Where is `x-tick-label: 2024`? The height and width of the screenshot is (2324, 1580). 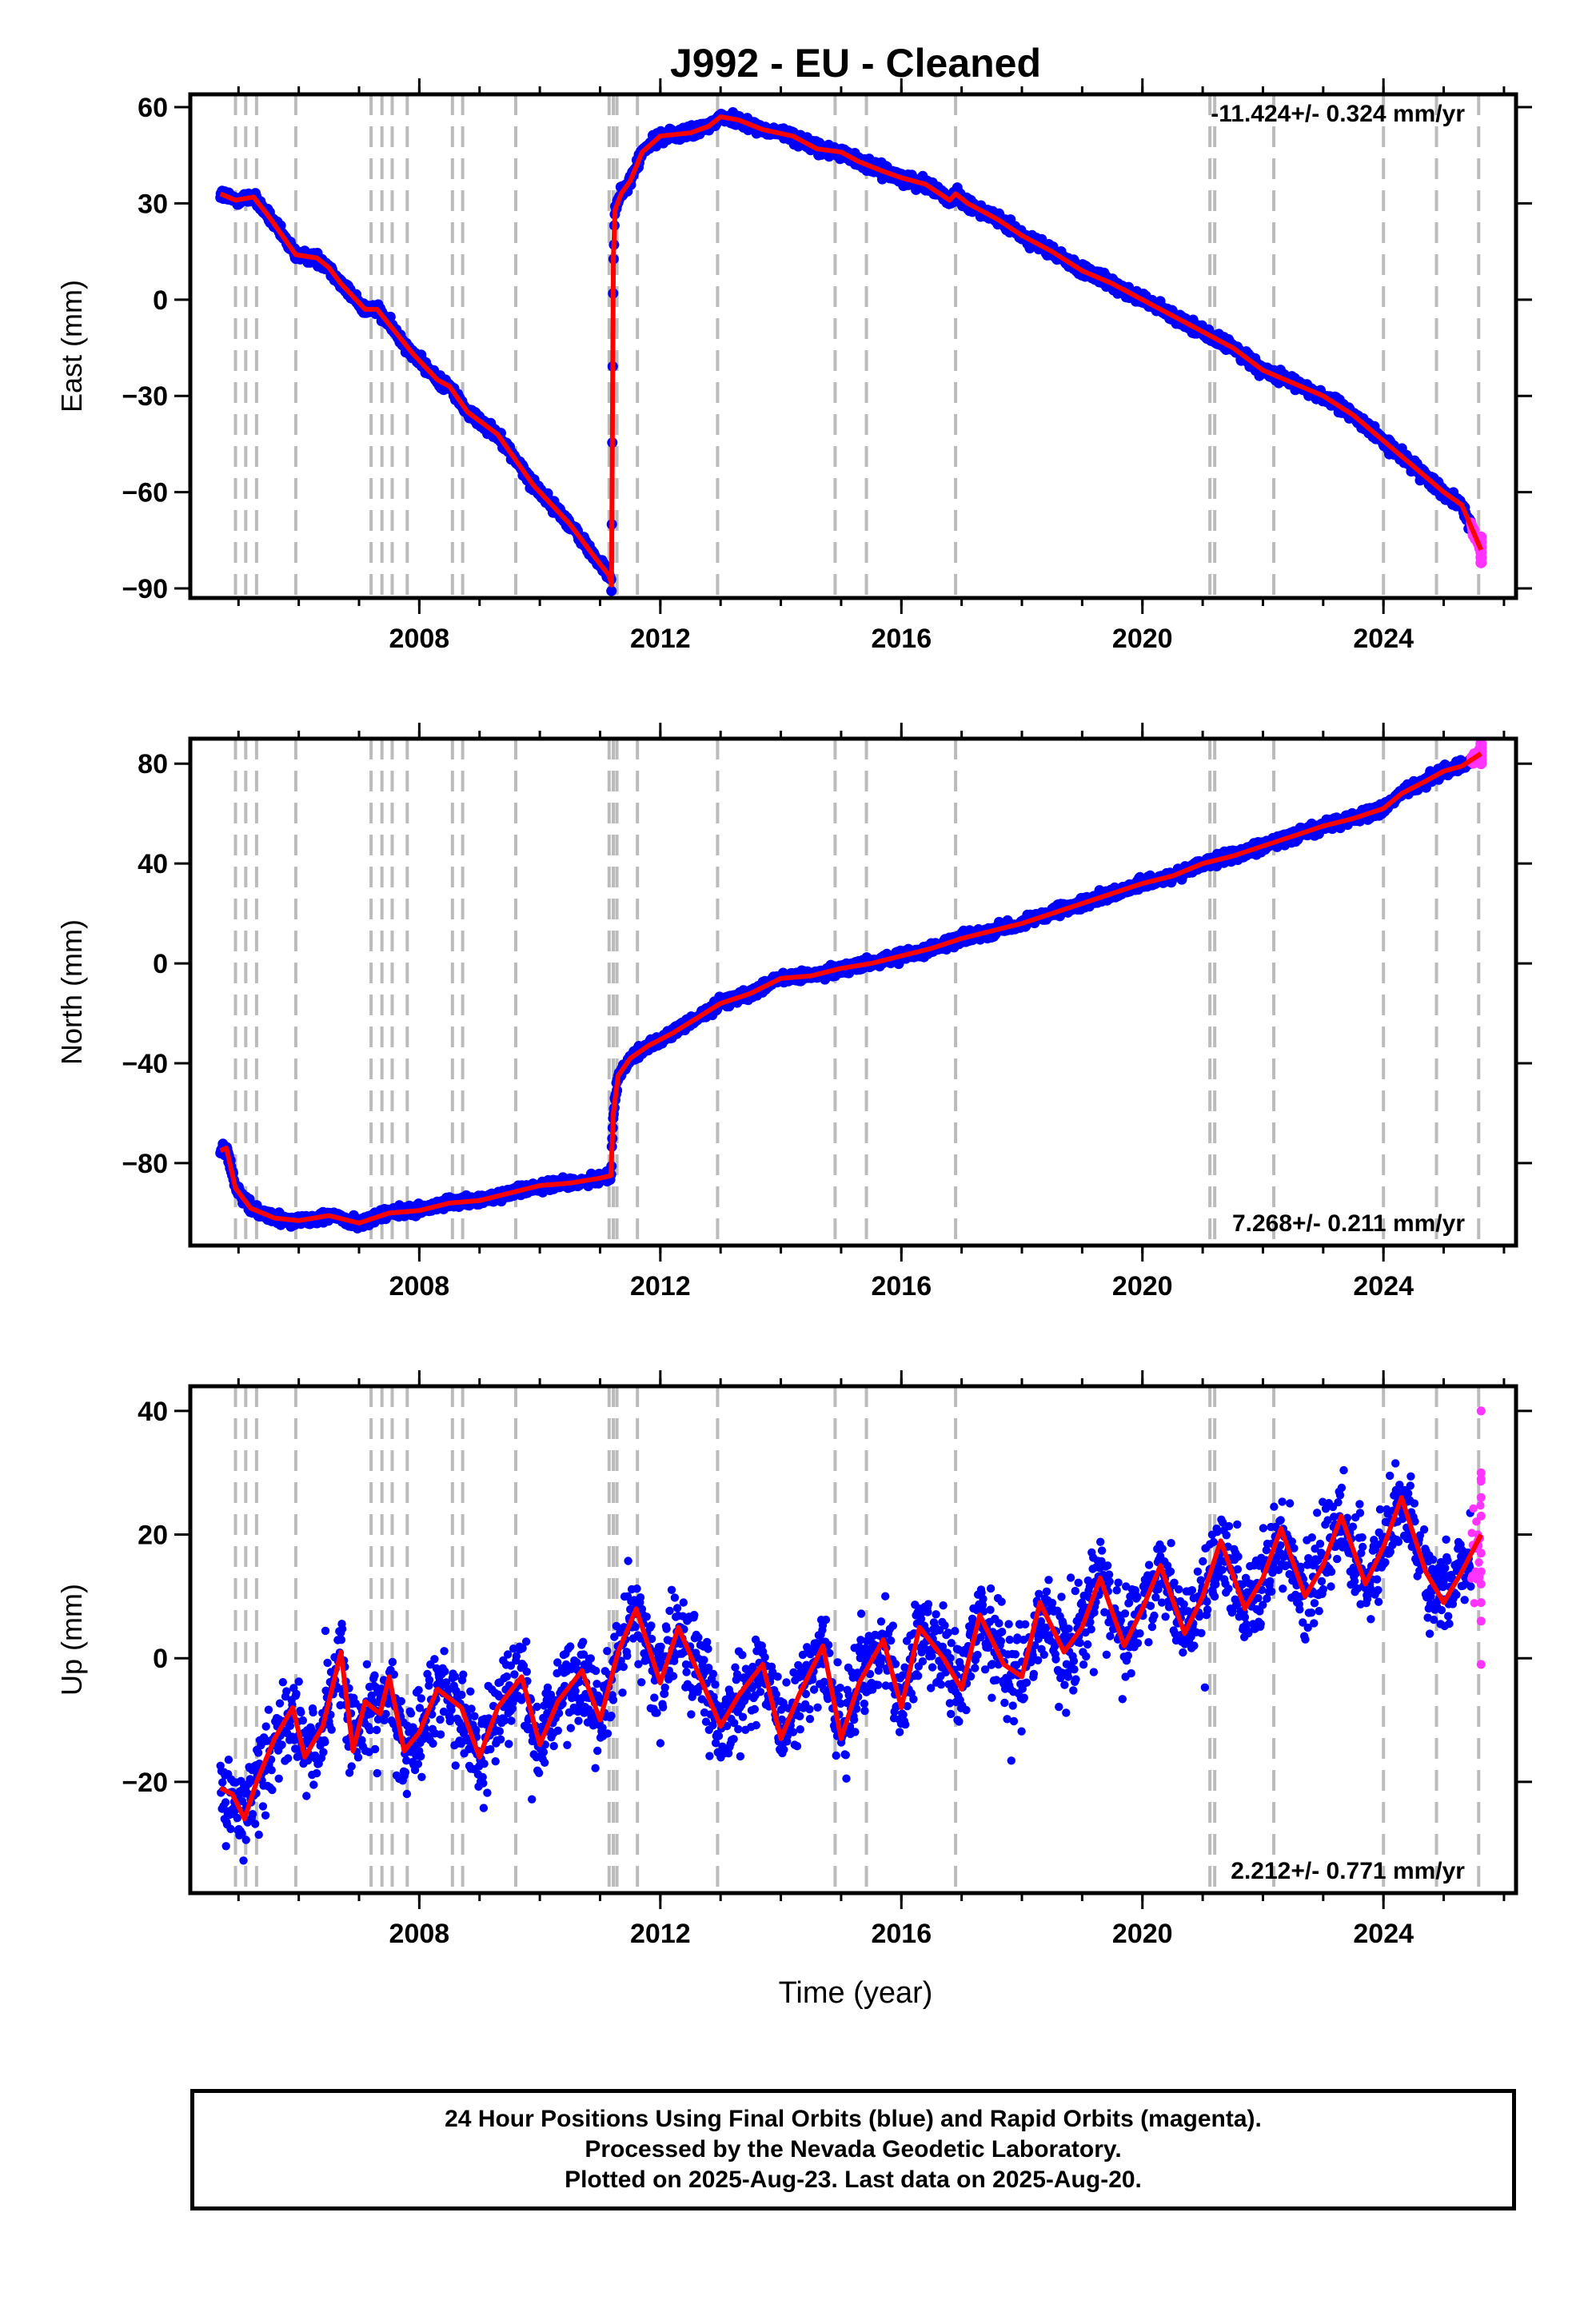 x-tick-label: 2024 is located at coordinates (1383, 639).